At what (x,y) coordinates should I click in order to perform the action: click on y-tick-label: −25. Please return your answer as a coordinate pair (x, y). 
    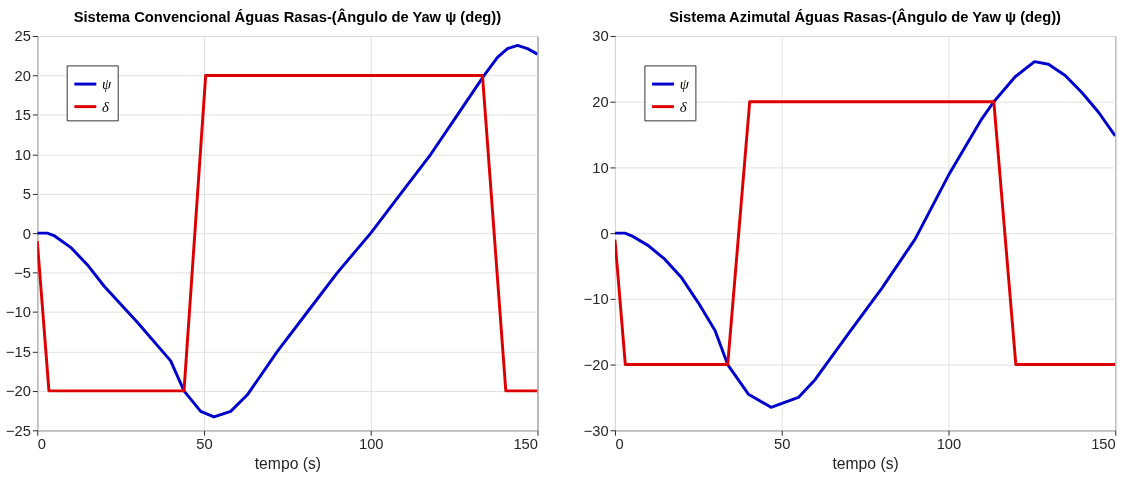
    Looking at the image, I should click on (18, 430).